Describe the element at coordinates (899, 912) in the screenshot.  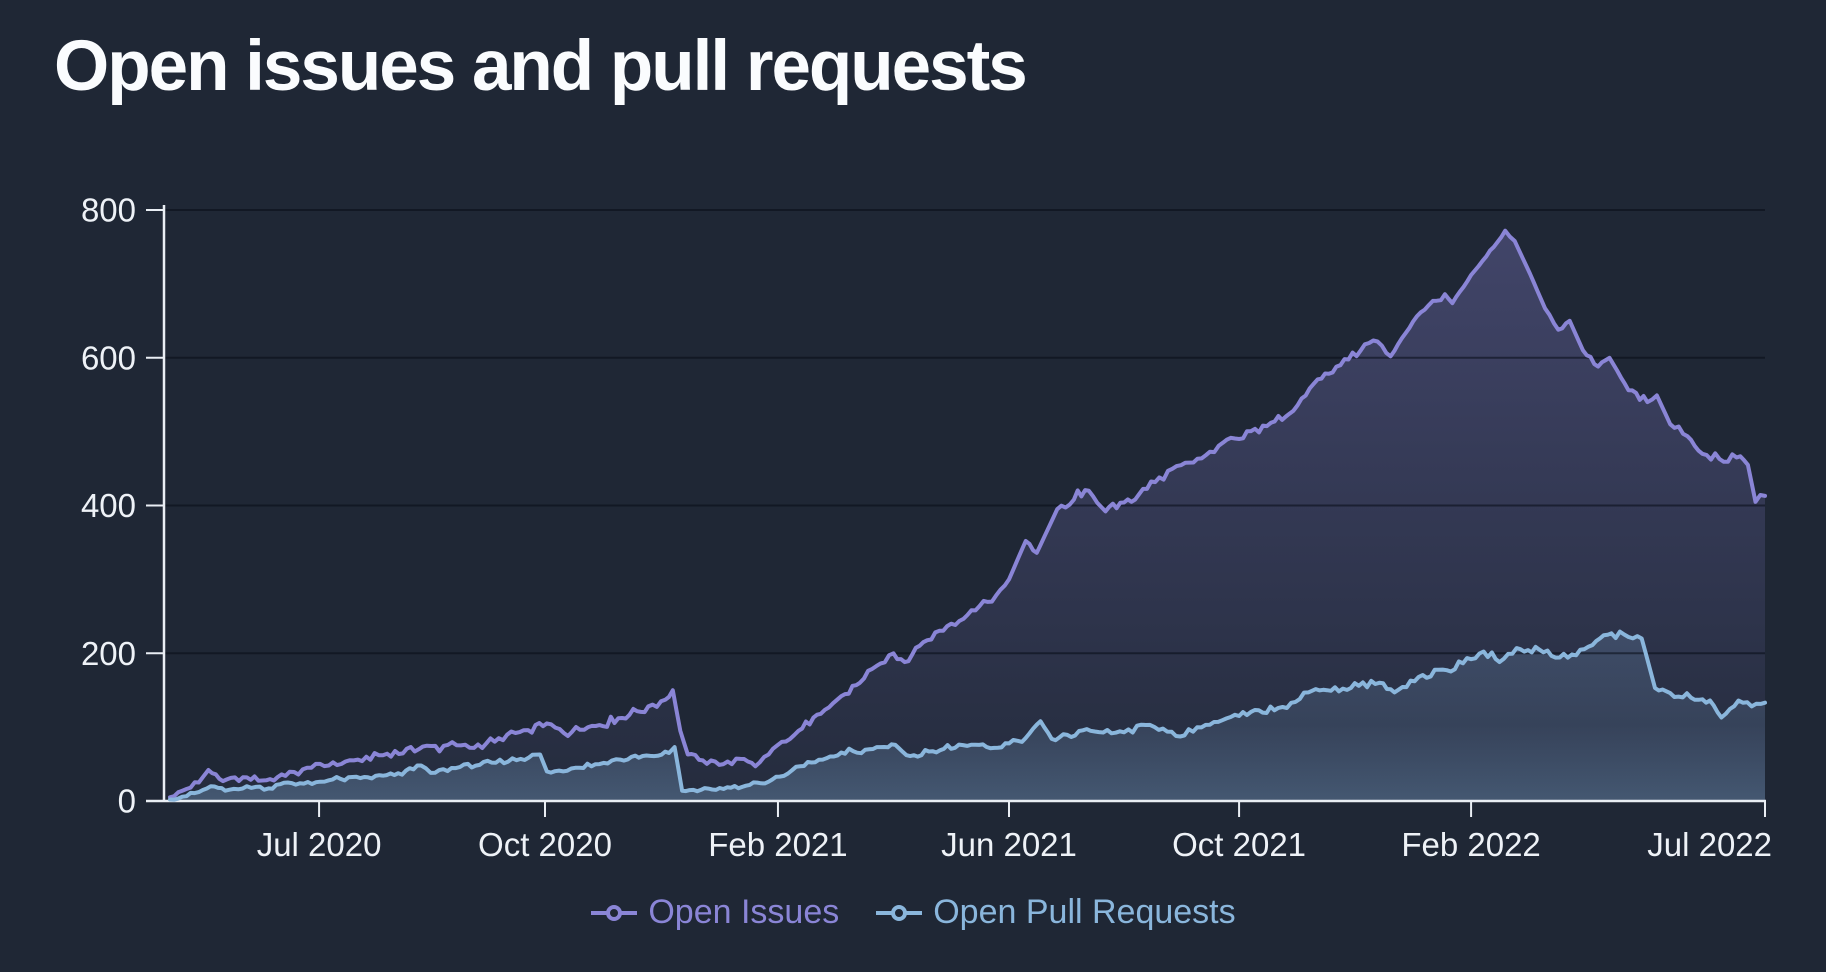
I see `open-pull-requests-line-marker-icon` at that location.